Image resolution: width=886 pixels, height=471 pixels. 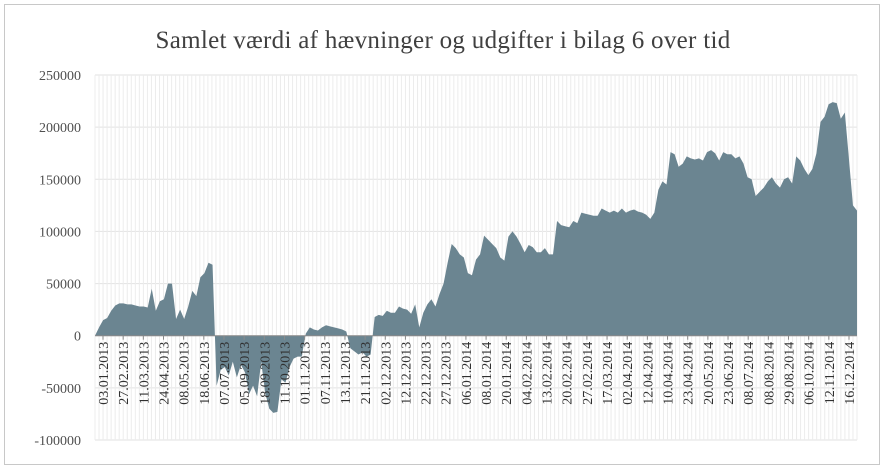 I want to click on x-tick-label: 18.09.2013, so click(x=265, y=373).